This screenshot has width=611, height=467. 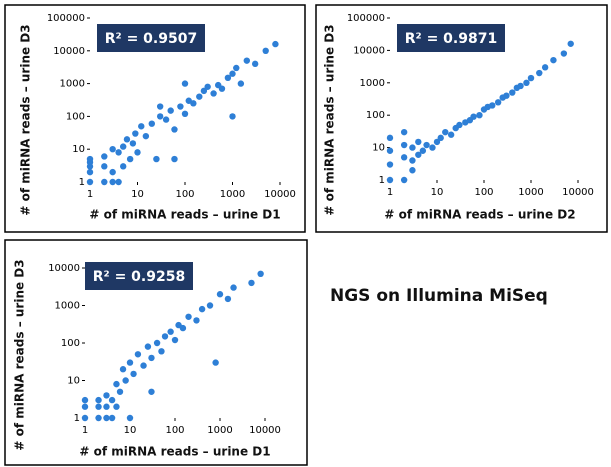 I want to click on annotation-box, so click(x=151, y=38).